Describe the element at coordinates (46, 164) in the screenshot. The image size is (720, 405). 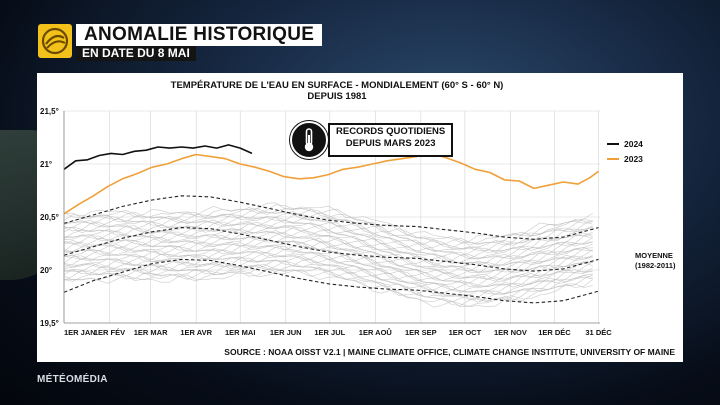
I see `y-tick-label: 21°` at that location.